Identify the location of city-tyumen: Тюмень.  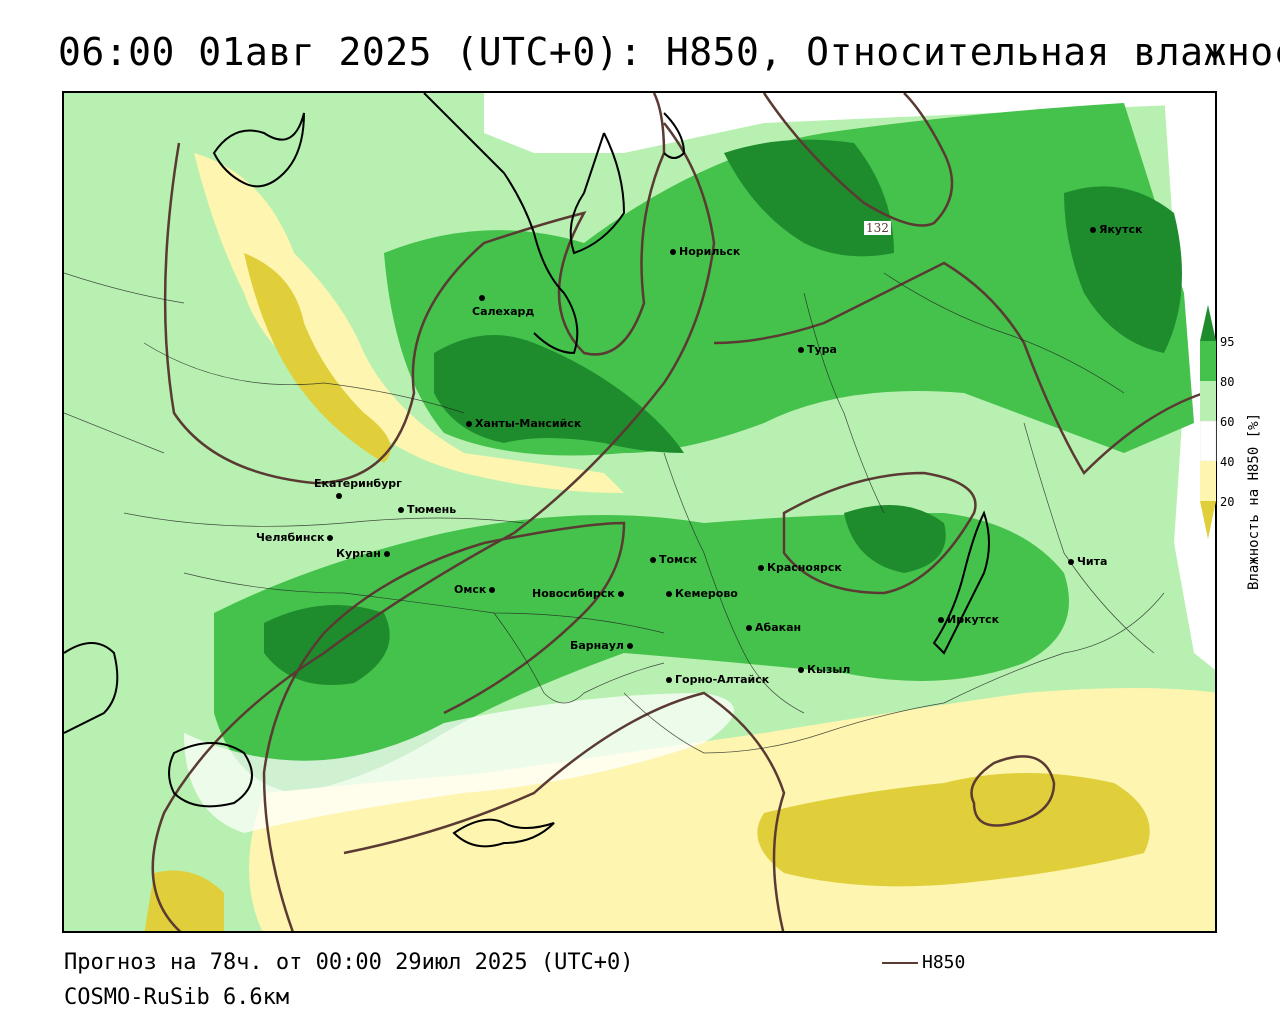
(427, 509).